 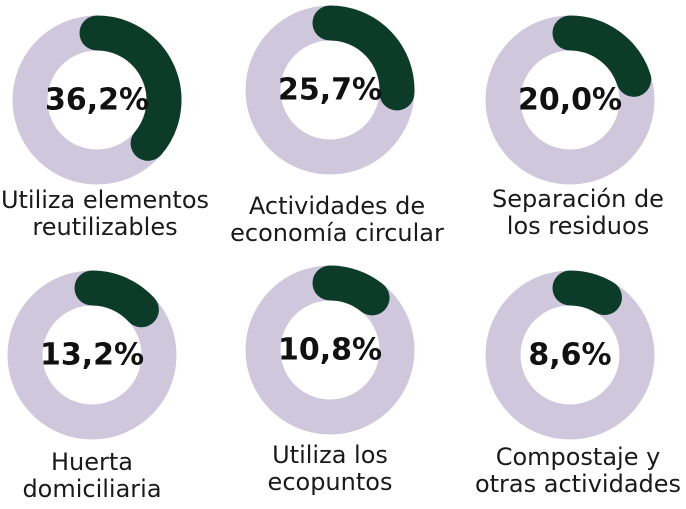 What do you see at coordinates (578, 199) in the screenshot?
I see `category-label: Separación de` at bounding box center [578, 199].